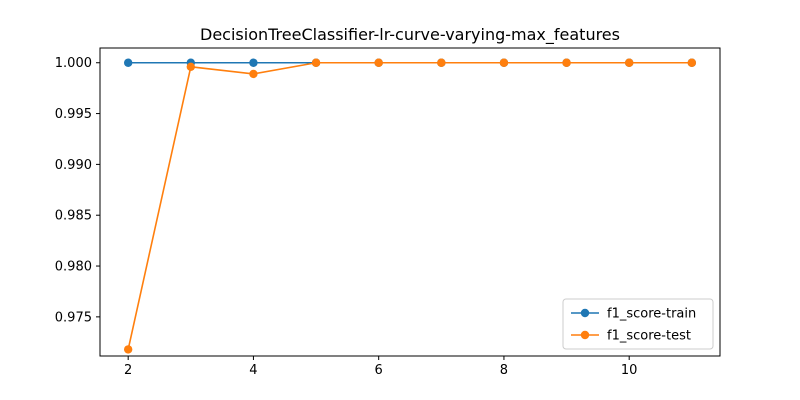  Describe the element at coordinates (128, 370) in the screenshot. I see `x-tick-label: 2` at that location.